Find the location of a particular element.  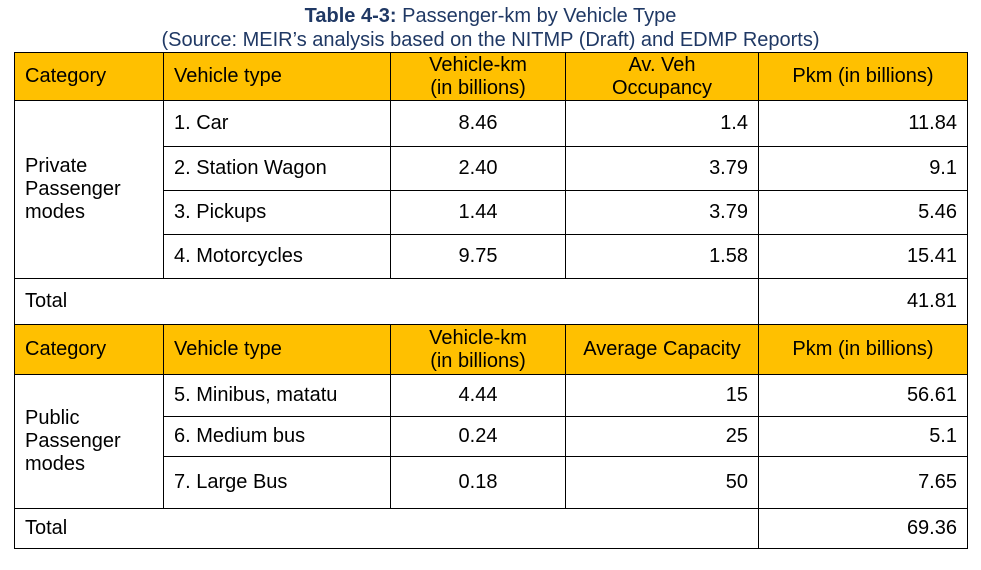

table-caption: Table 4-3: Passenger-km by Vehicle Type is located at coordinates (490, 16).